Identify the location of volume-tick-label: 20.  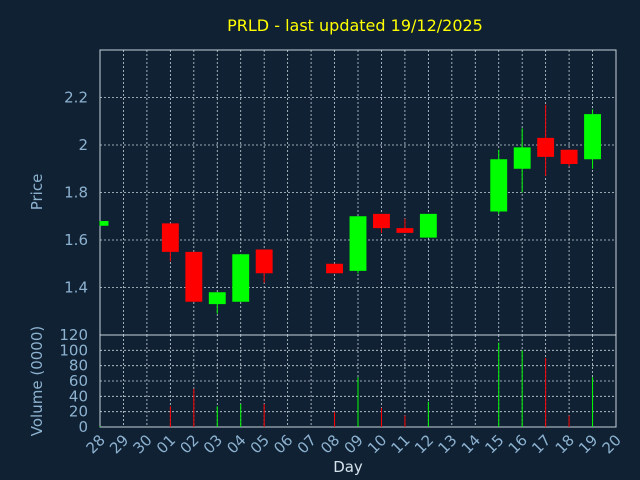
(78, 412).